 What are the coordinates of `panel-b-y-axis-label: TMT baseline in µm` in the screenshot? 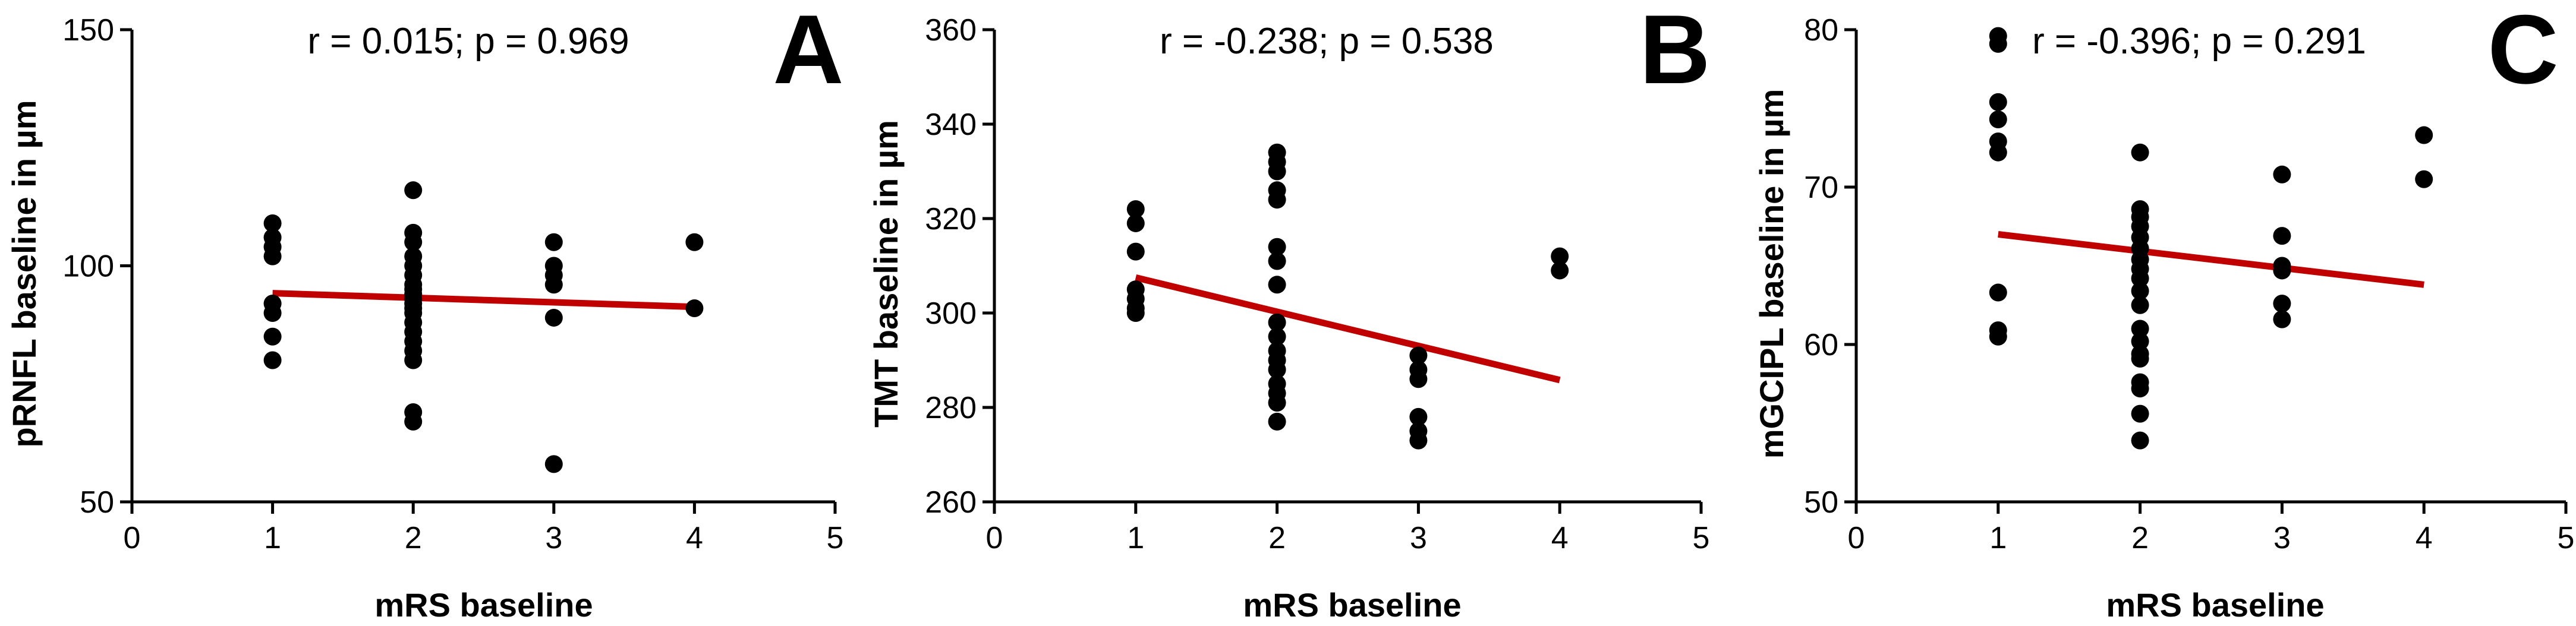 It's located at (886, 274).